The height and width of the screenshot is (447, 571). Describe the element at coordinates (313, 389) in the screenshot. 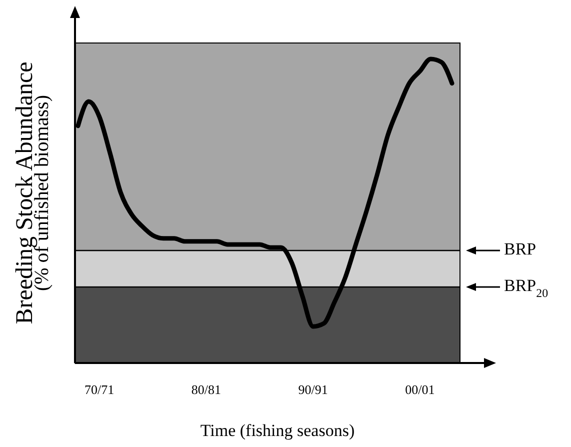

I see `x-tick-label: 90/91` at that location.